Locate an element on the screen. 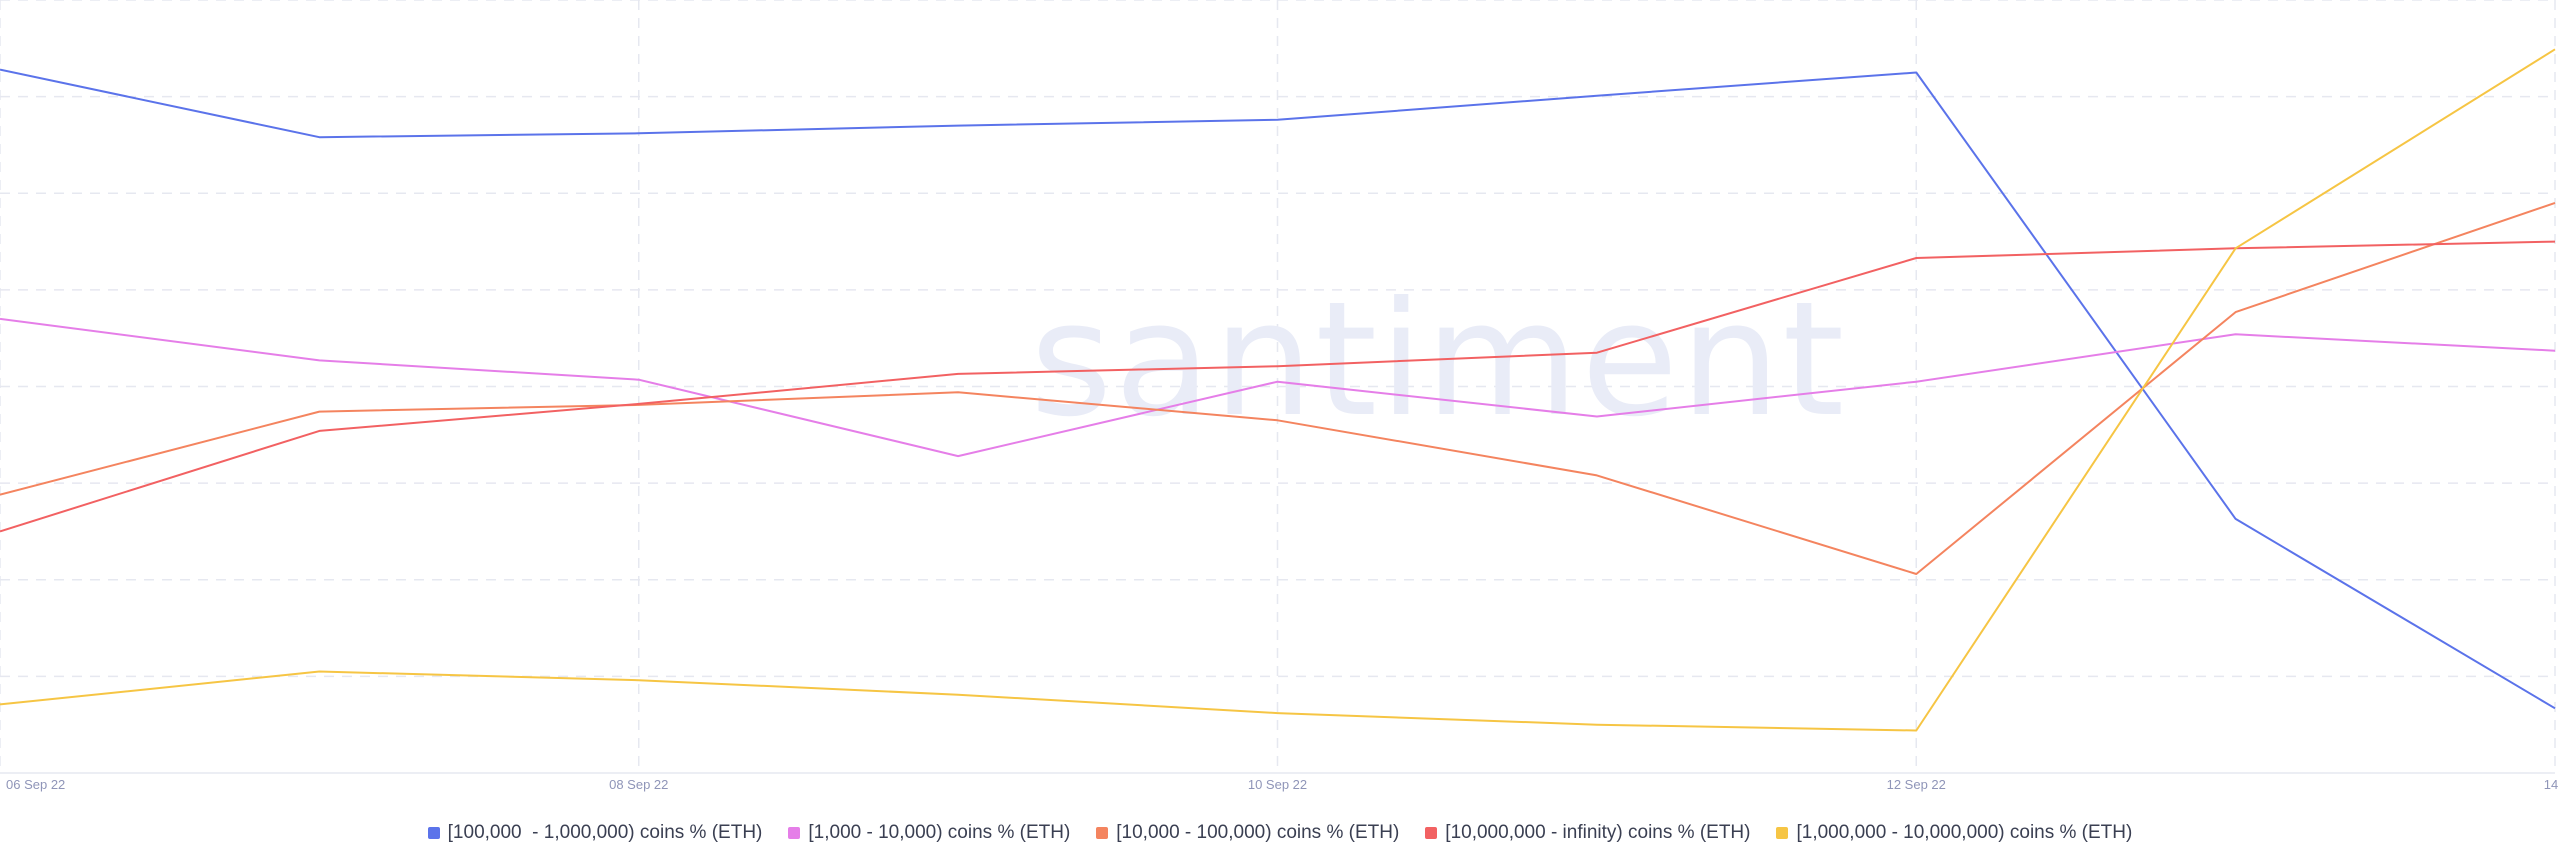 The width and height of the screenshot is (2560, 867). legend-item-3: [10,000 - 100,000) coins % (ETH) is located at coordinates (1247, 833).